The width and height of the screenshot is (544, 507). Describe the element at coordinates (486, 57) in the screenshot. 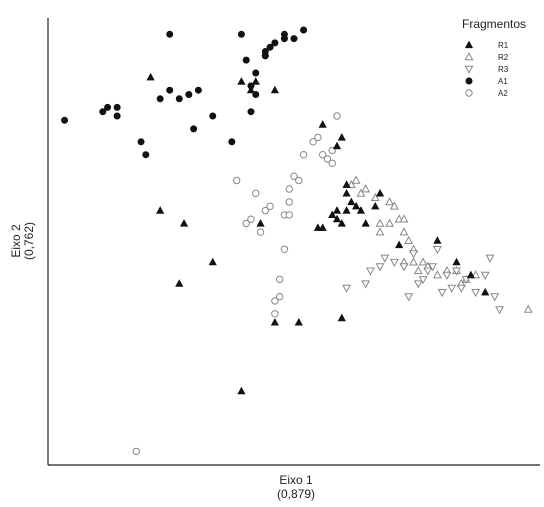

I see `legend-item-r2: R2` at that location.